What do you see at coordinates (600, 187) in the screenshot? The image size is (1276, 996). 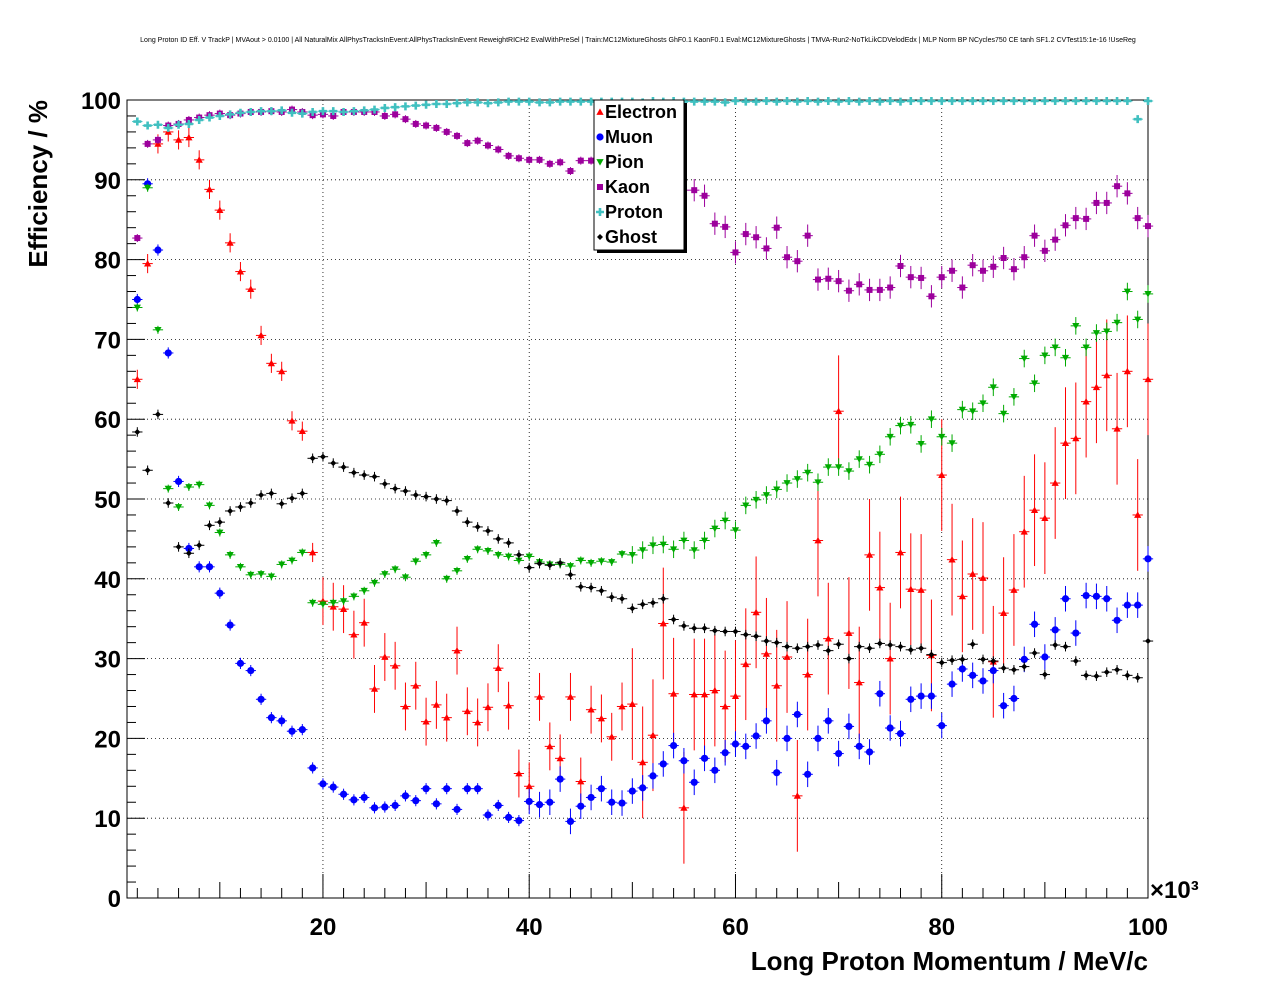 I see `legend-marker-kaon` at bounding box center [600, 187].